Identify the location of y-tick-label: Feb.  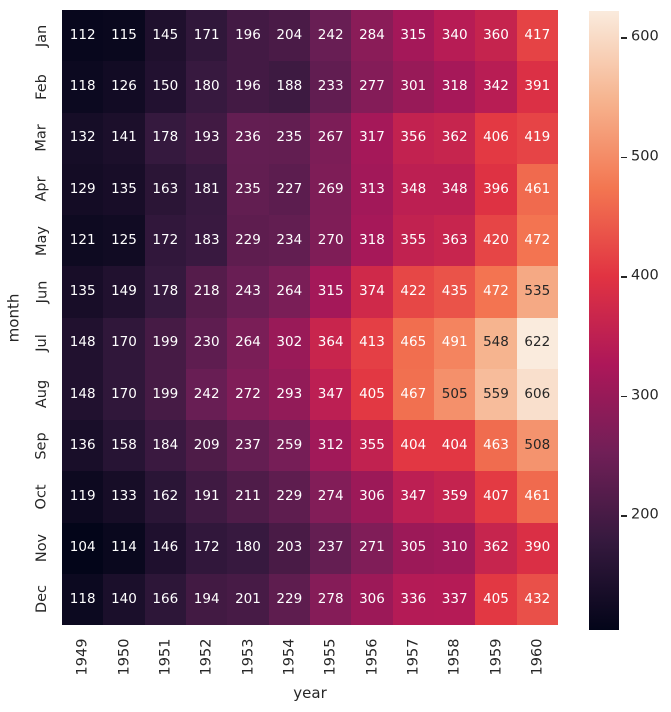
(42, 86).